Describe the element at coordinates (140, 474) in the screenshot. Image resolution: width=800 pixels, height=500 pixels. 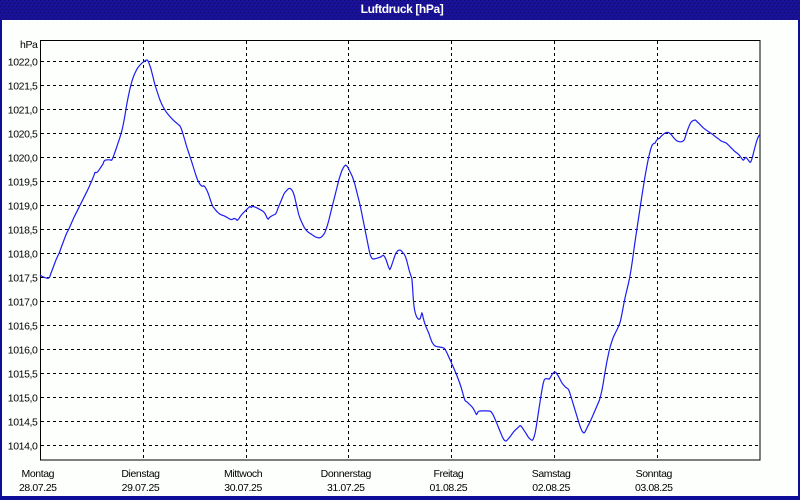
I see `svg-text: Dienstag` at that location.